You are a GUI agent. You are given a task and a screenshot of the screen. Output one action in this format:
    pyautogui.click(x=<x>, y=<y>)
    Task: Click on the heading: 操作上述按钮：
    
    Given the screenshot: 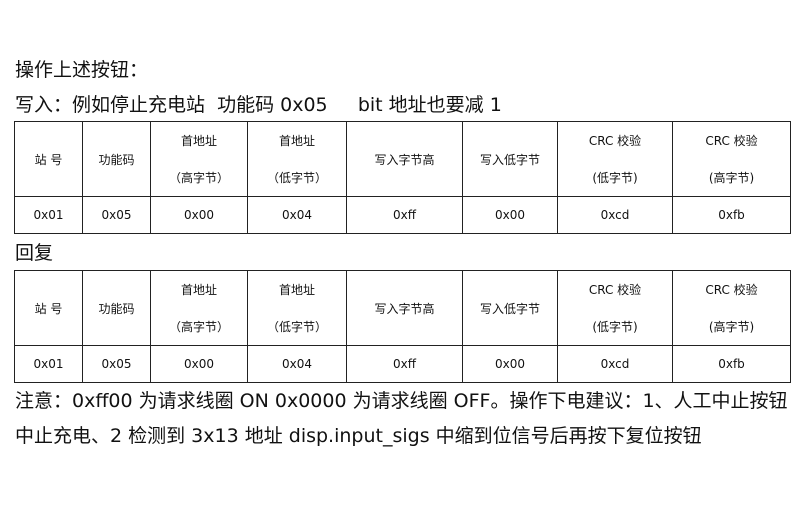 What is the action you would take?
    pyautogui.click(x=82, y=70)
    